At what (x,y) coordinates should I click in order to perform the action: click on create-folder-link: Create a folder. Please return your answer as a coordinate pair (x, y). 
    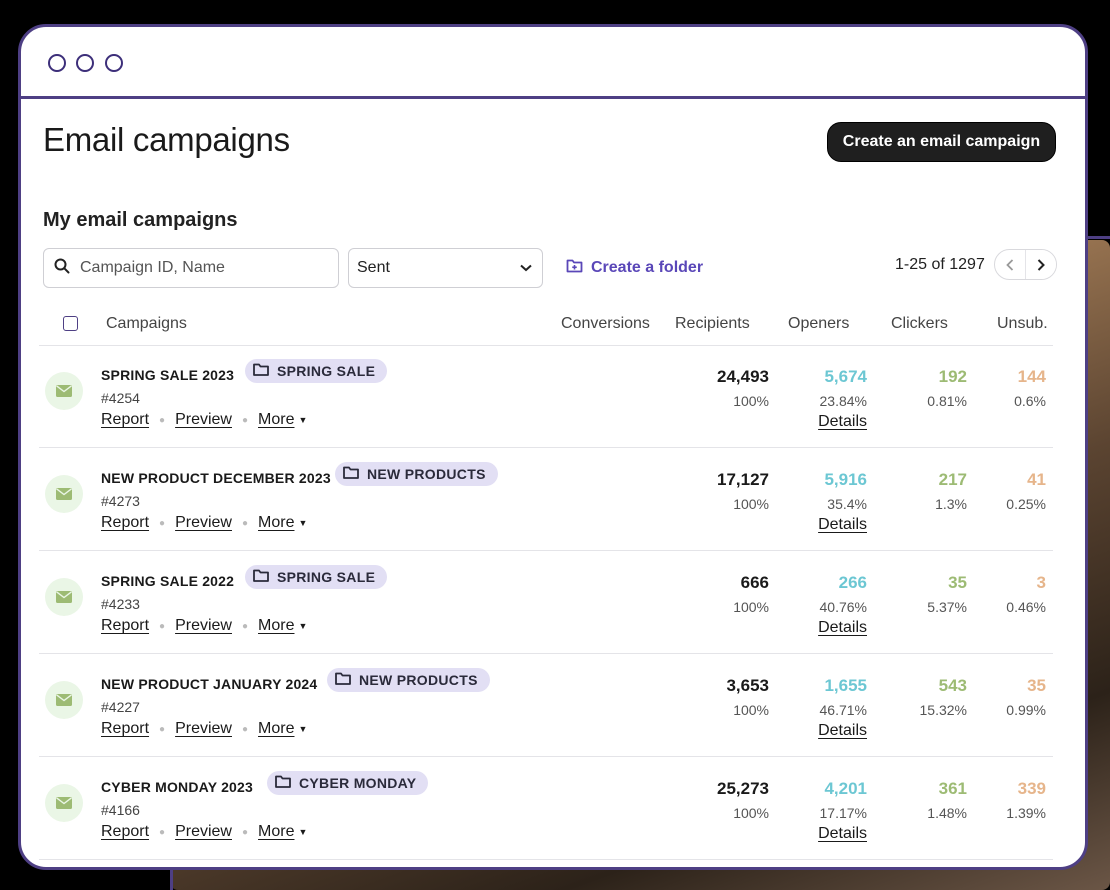
    Looking at the image, I should click on (634, 268).